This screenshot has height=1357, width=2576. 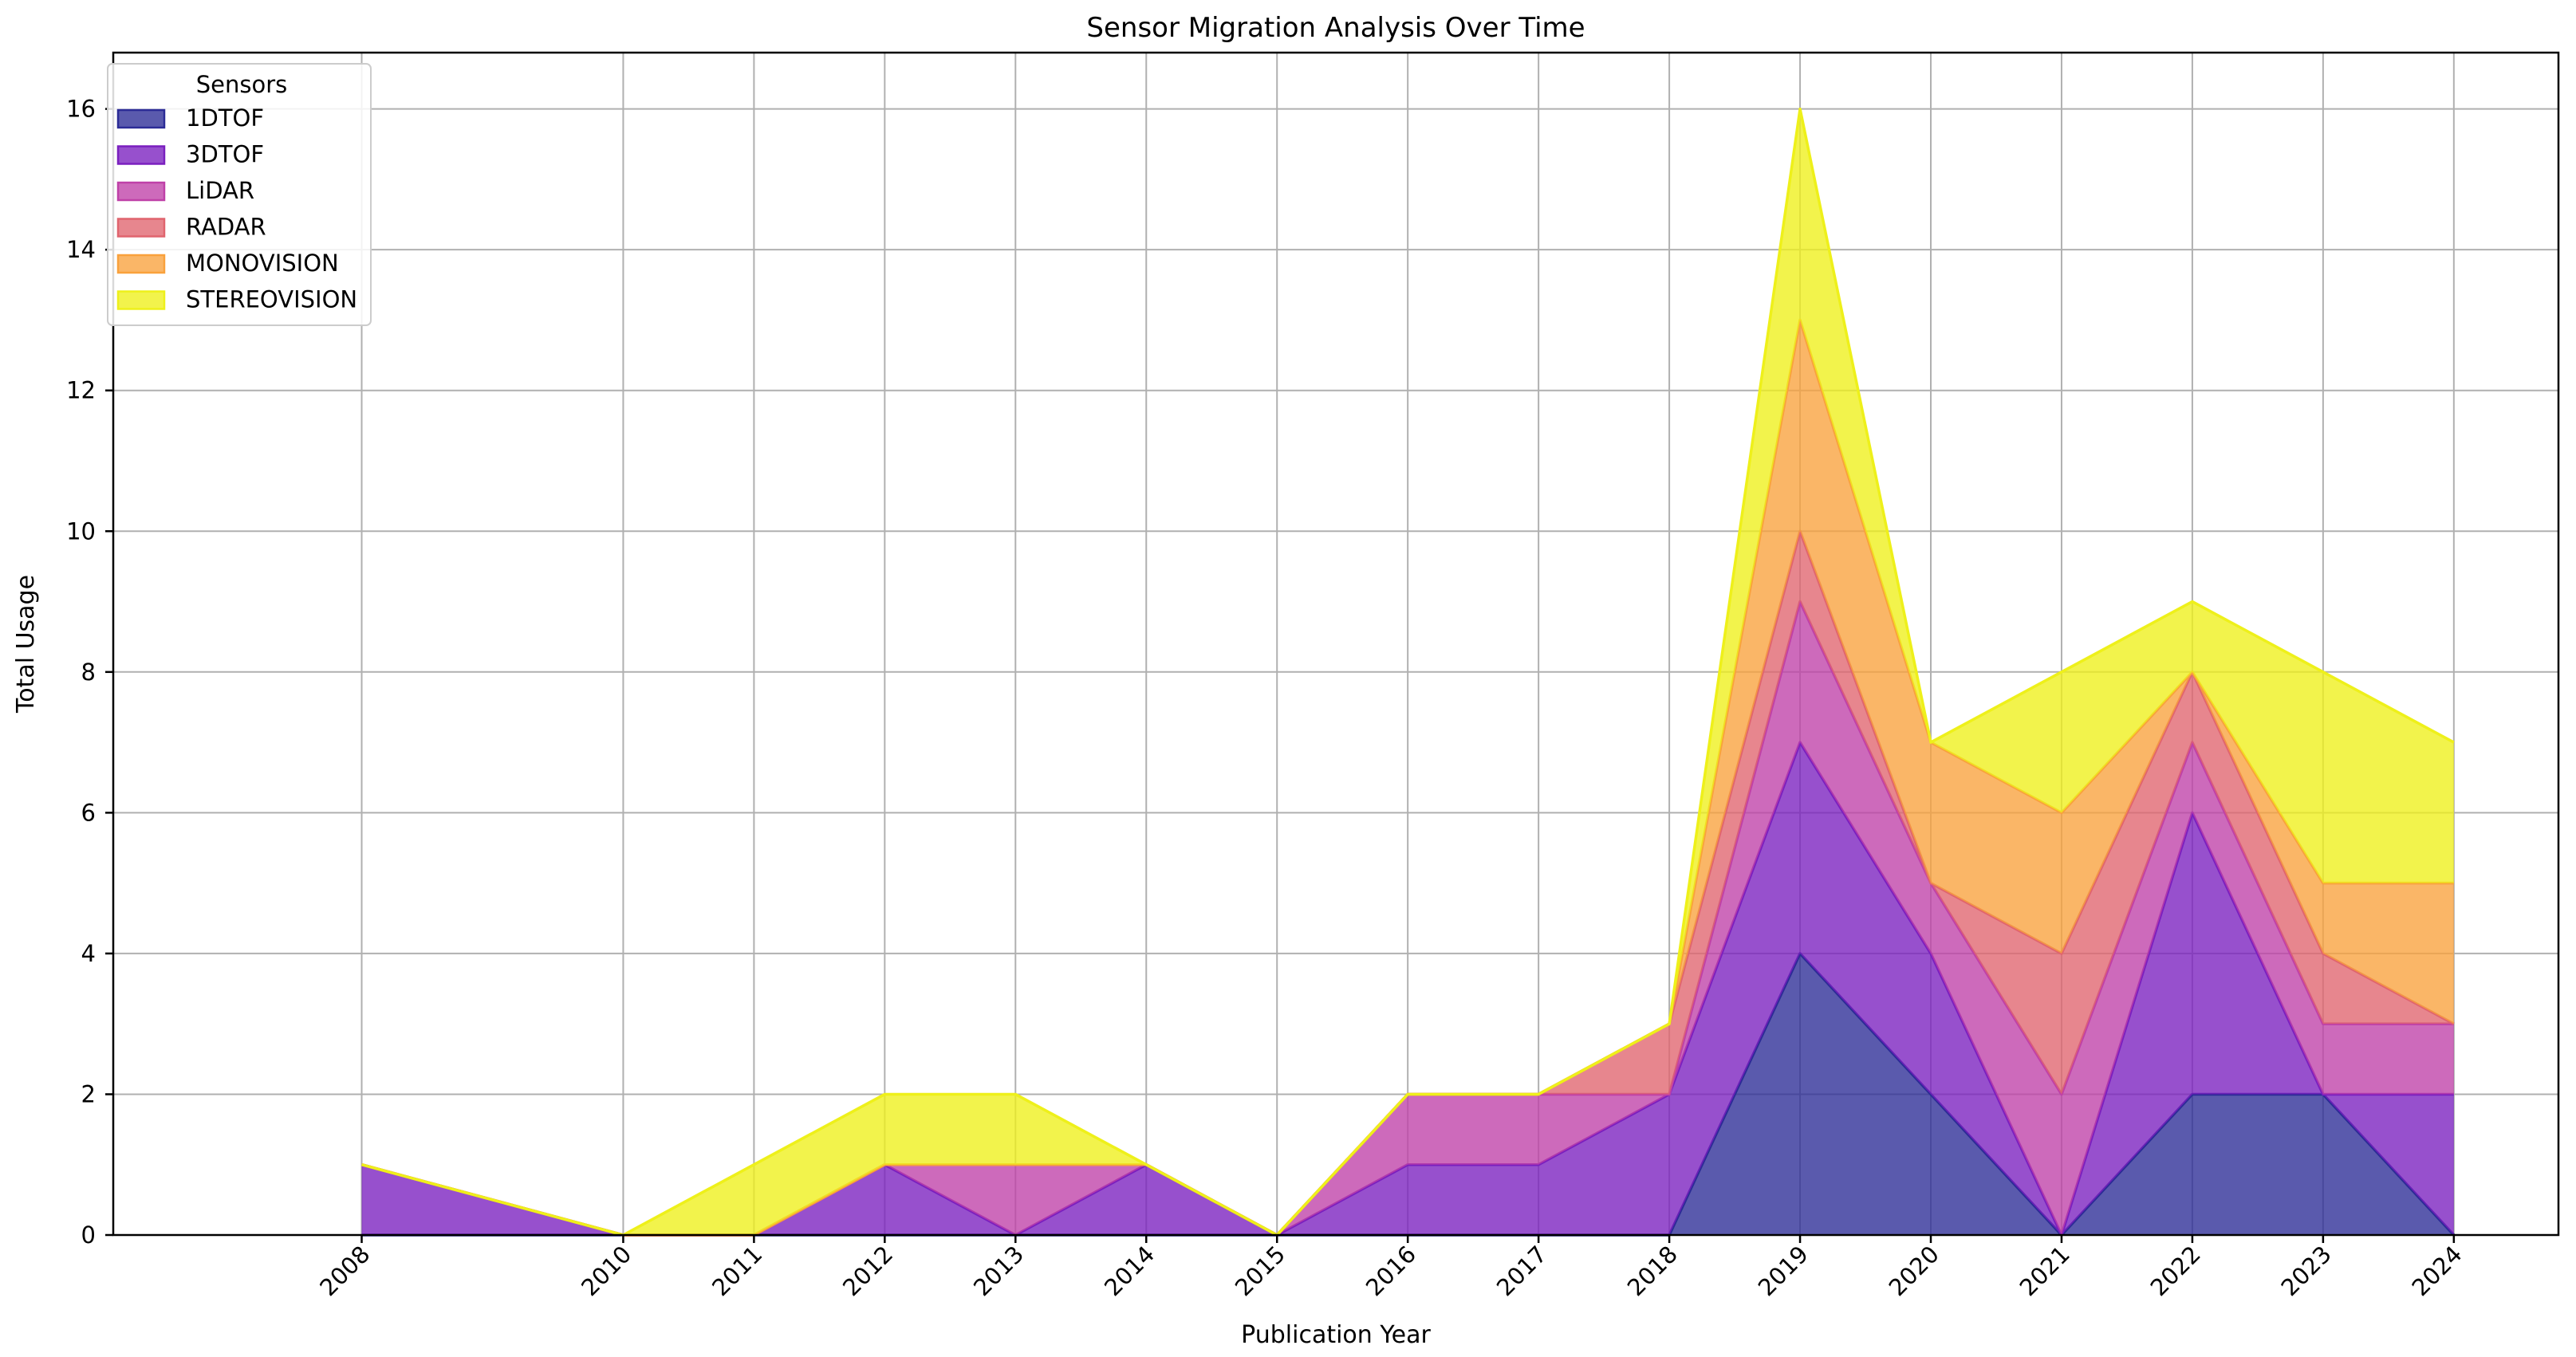 What do you see at coordinates (1260, 1271) in the screenshot?
I see `x-tick-label: 2015` at bounding box center [1260, 1271].